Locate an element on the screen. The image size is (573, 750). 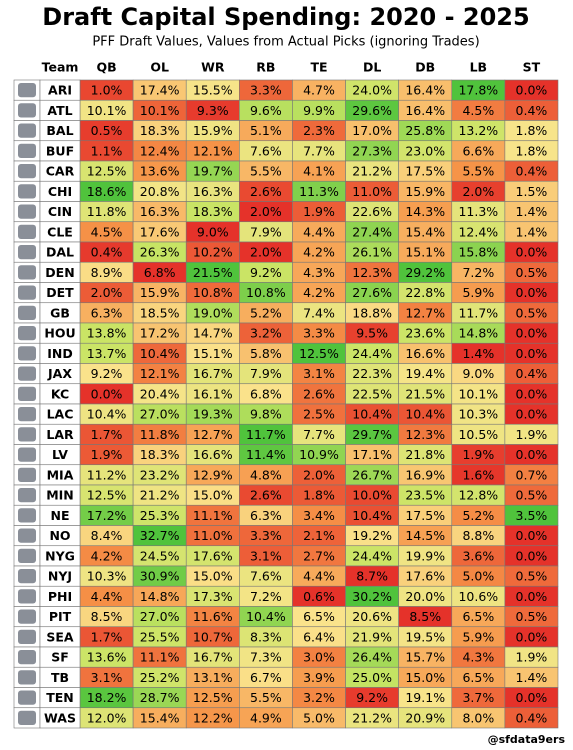
cell-value: 18.2% is located at coordinates (107, 697).